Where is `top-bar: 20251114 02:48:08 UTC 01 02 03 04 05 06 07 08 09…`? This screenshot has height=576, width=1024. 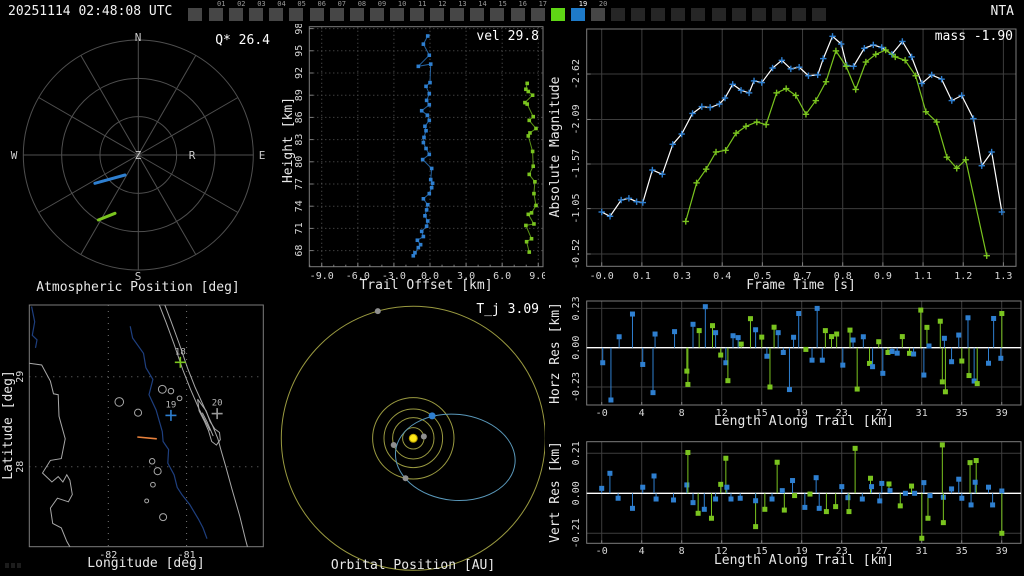
top-bar: 20251114 02:48:08 UTC 01 02 03 04 05 06 07 08 09… is located at coordinates (512, 12).